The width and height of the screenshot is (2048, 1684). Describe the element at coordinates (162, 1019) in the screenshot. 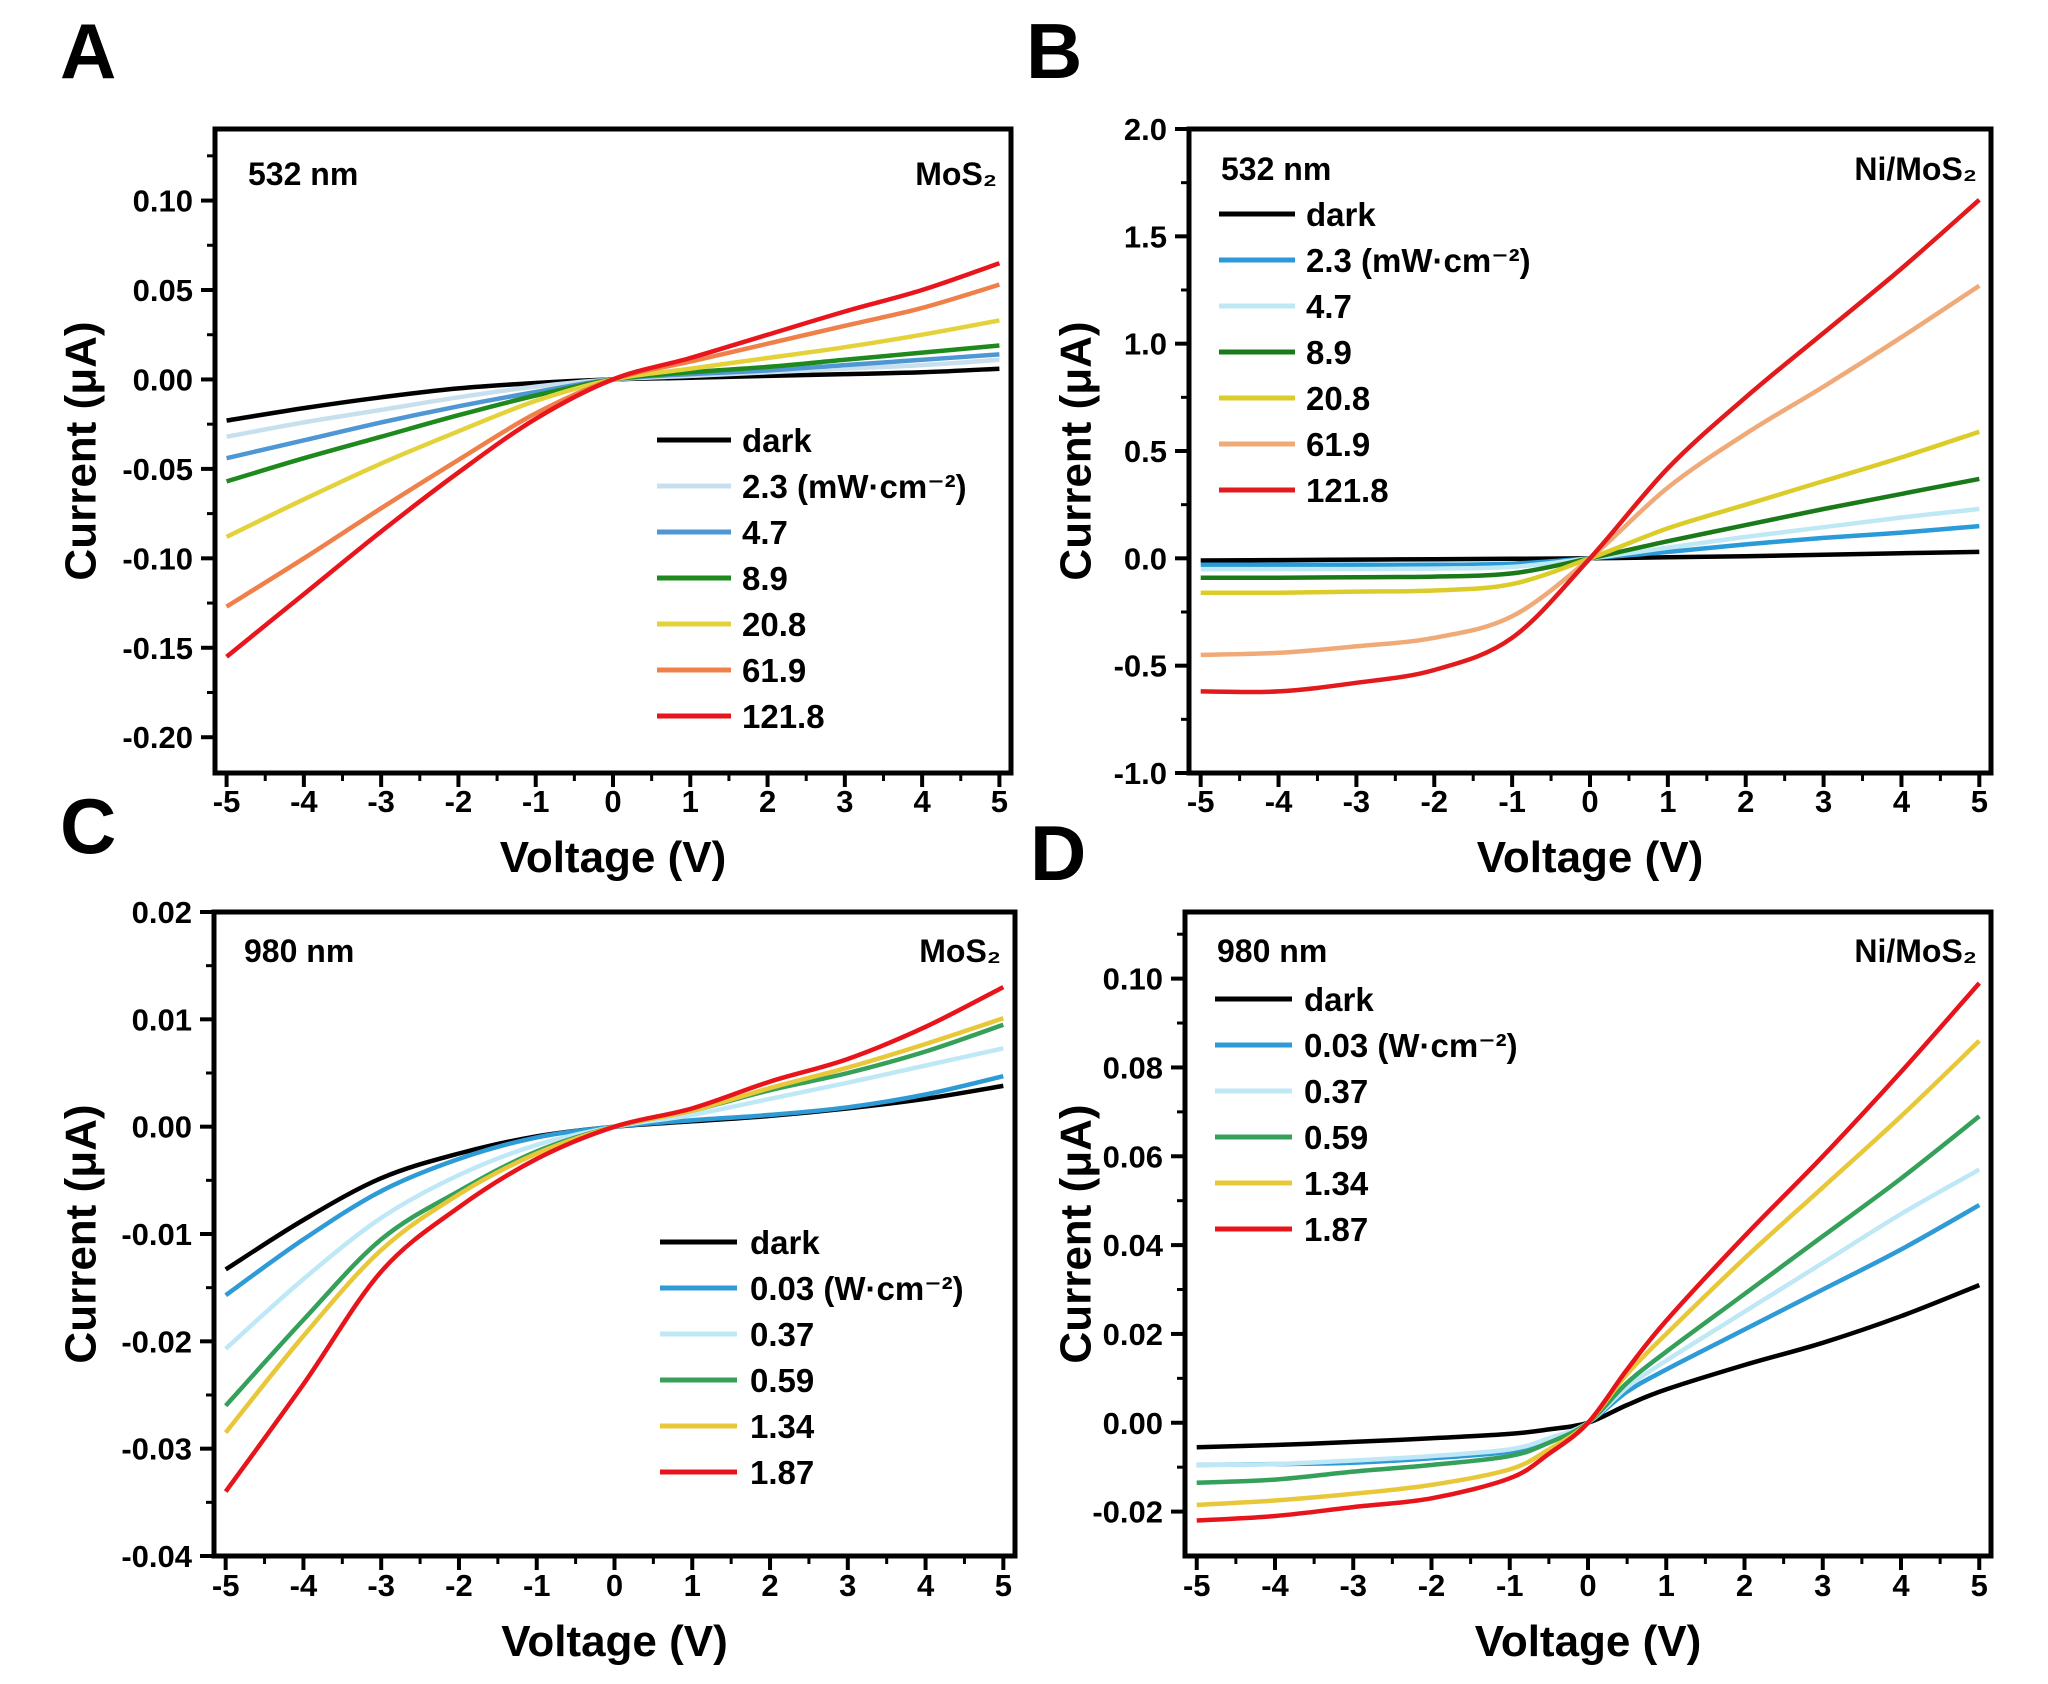

I see `y-tick-label: 0.01` at that location.